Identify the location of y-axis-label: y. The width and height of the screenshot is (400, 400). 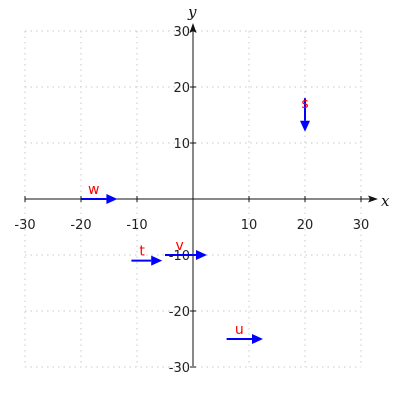
(192, 12).